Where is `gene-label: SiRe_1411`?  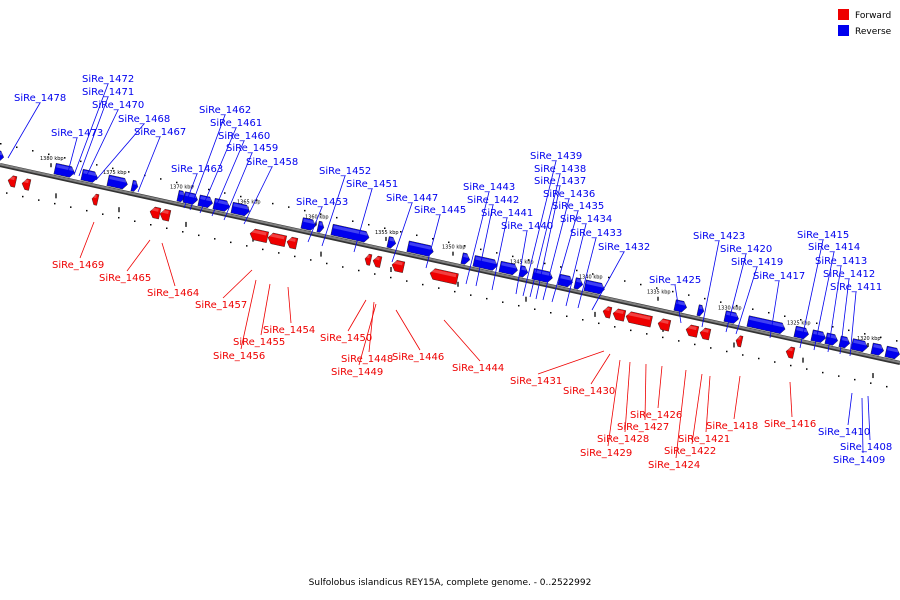 gene-label: SiRe_1411 is located at coordinates (856, 287).